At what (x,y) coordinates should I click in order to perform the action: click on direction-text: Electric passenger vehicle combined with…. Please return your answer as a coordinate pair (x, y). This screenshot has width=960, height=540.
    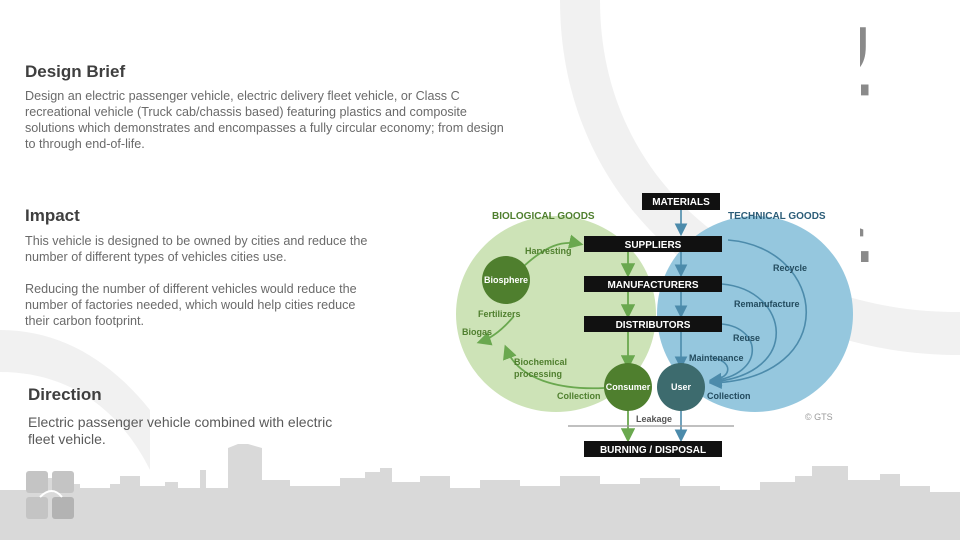
    Looking at the image, I should click on (228, 431).